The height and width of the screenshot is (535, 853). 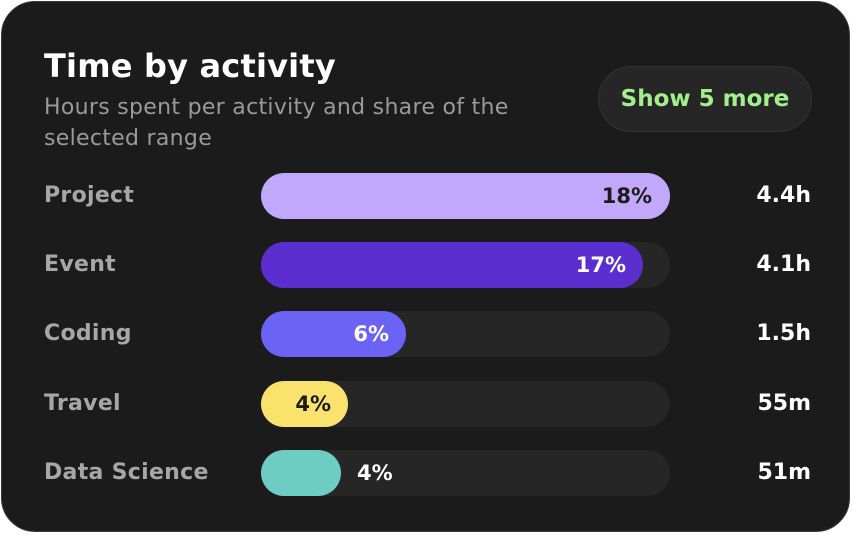 What do you see at coordinates (784, 403) in the screenshot?
I see `activity-duration: 55m` at bounding box center [784, 403].